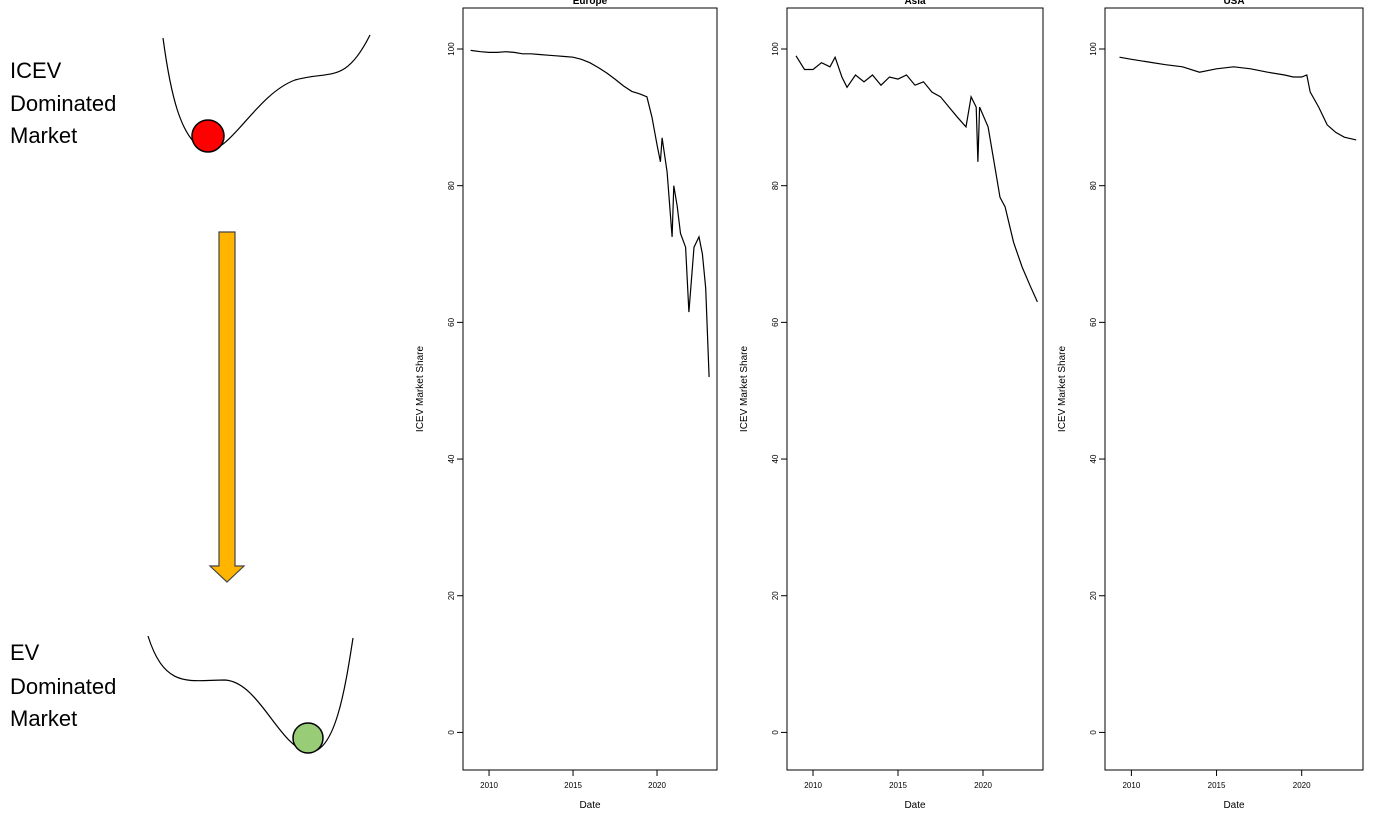  Describe the element at coordinates (250, 694) in the screenshot. I see `bottom-valley` at that location.